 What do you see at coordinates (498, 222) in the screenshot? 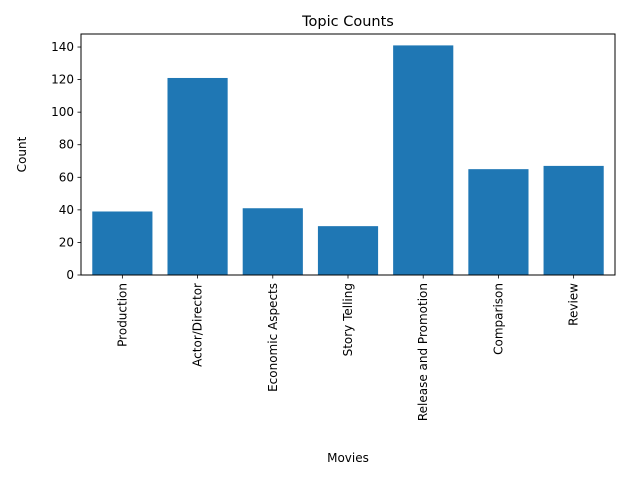
I see `bar-comparison` at bounding box center [498, 222].